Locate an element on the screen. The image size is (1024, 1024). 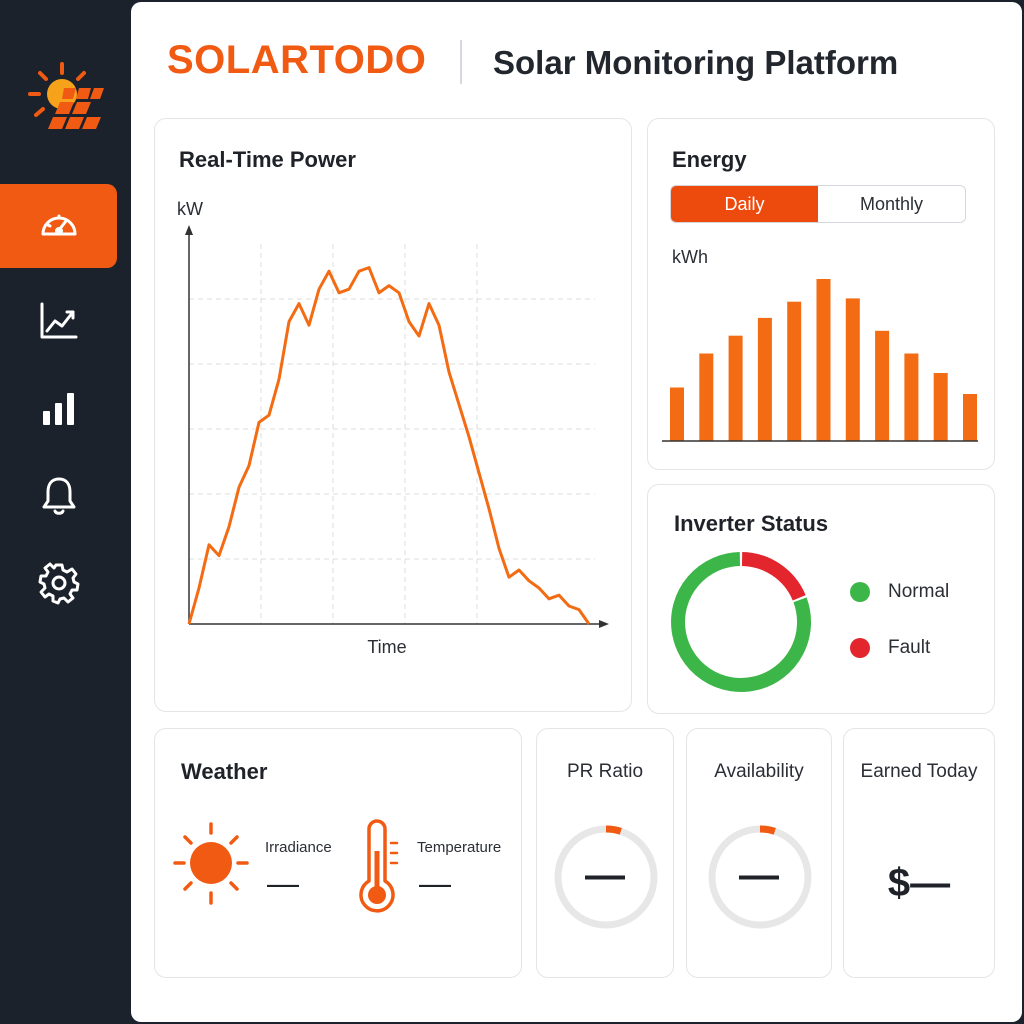
sidebar-item-reports is located at coordinates (58, 409).